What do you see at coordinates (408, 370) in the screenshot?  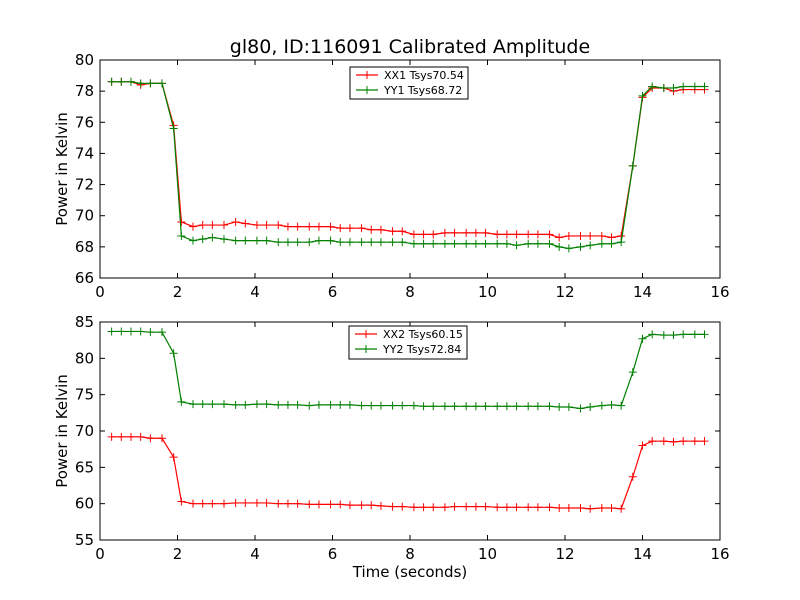 I see `series-yy` at bounding box center [408, 370].